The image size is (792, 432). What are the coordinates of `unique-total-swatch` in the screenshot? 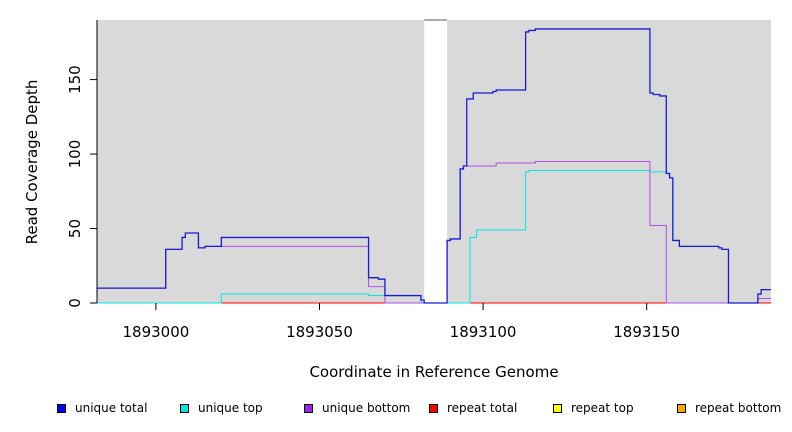 It's located at (61, 408).